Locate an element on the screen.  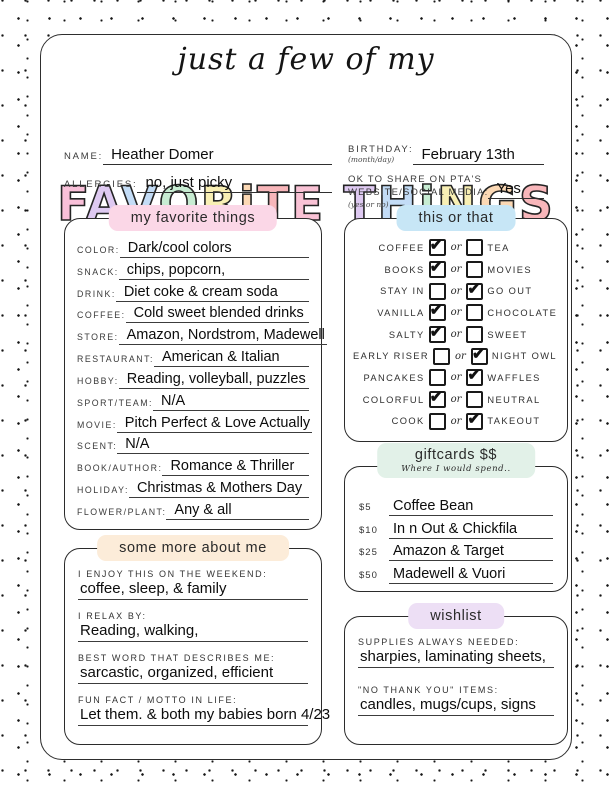
allergies-label: ALLERGIES: is located at coordinates (101, 184).